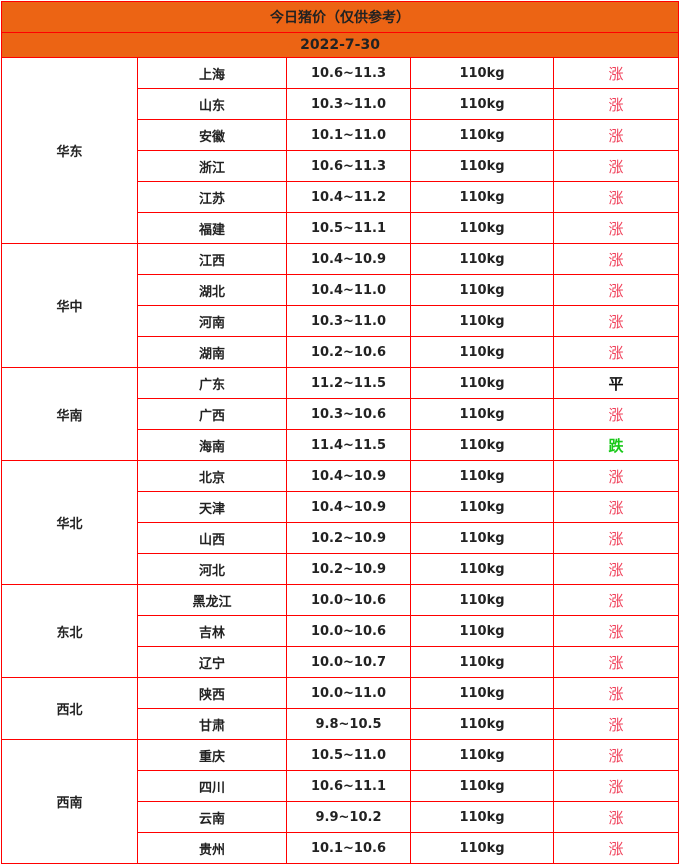 This screenshot has width=679, height=867. What do you see at coordinates (212, 290) in the screenshot?
I see `province-cell: 湖北` at bounding box center [212, 290].